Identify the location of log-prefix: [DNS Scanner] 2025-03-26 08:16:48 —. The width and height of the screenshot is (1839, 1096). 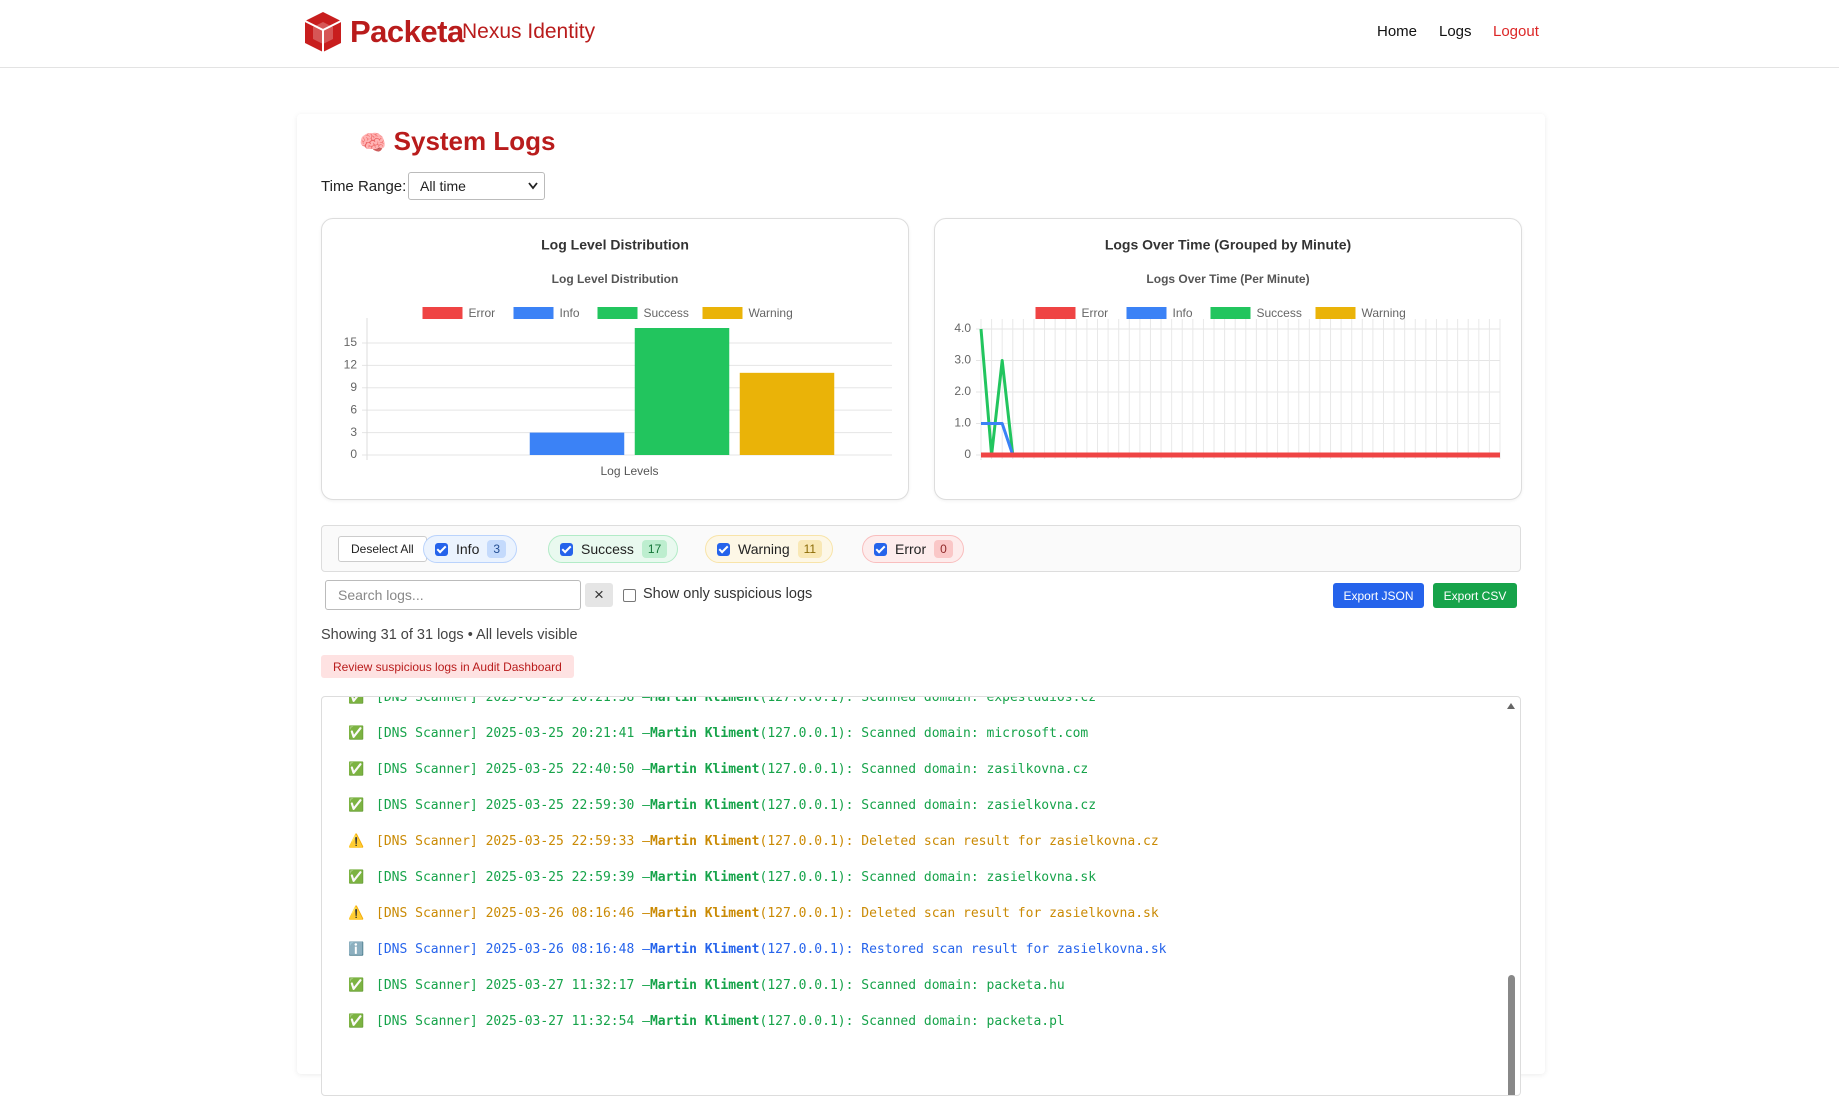
(513, 950).